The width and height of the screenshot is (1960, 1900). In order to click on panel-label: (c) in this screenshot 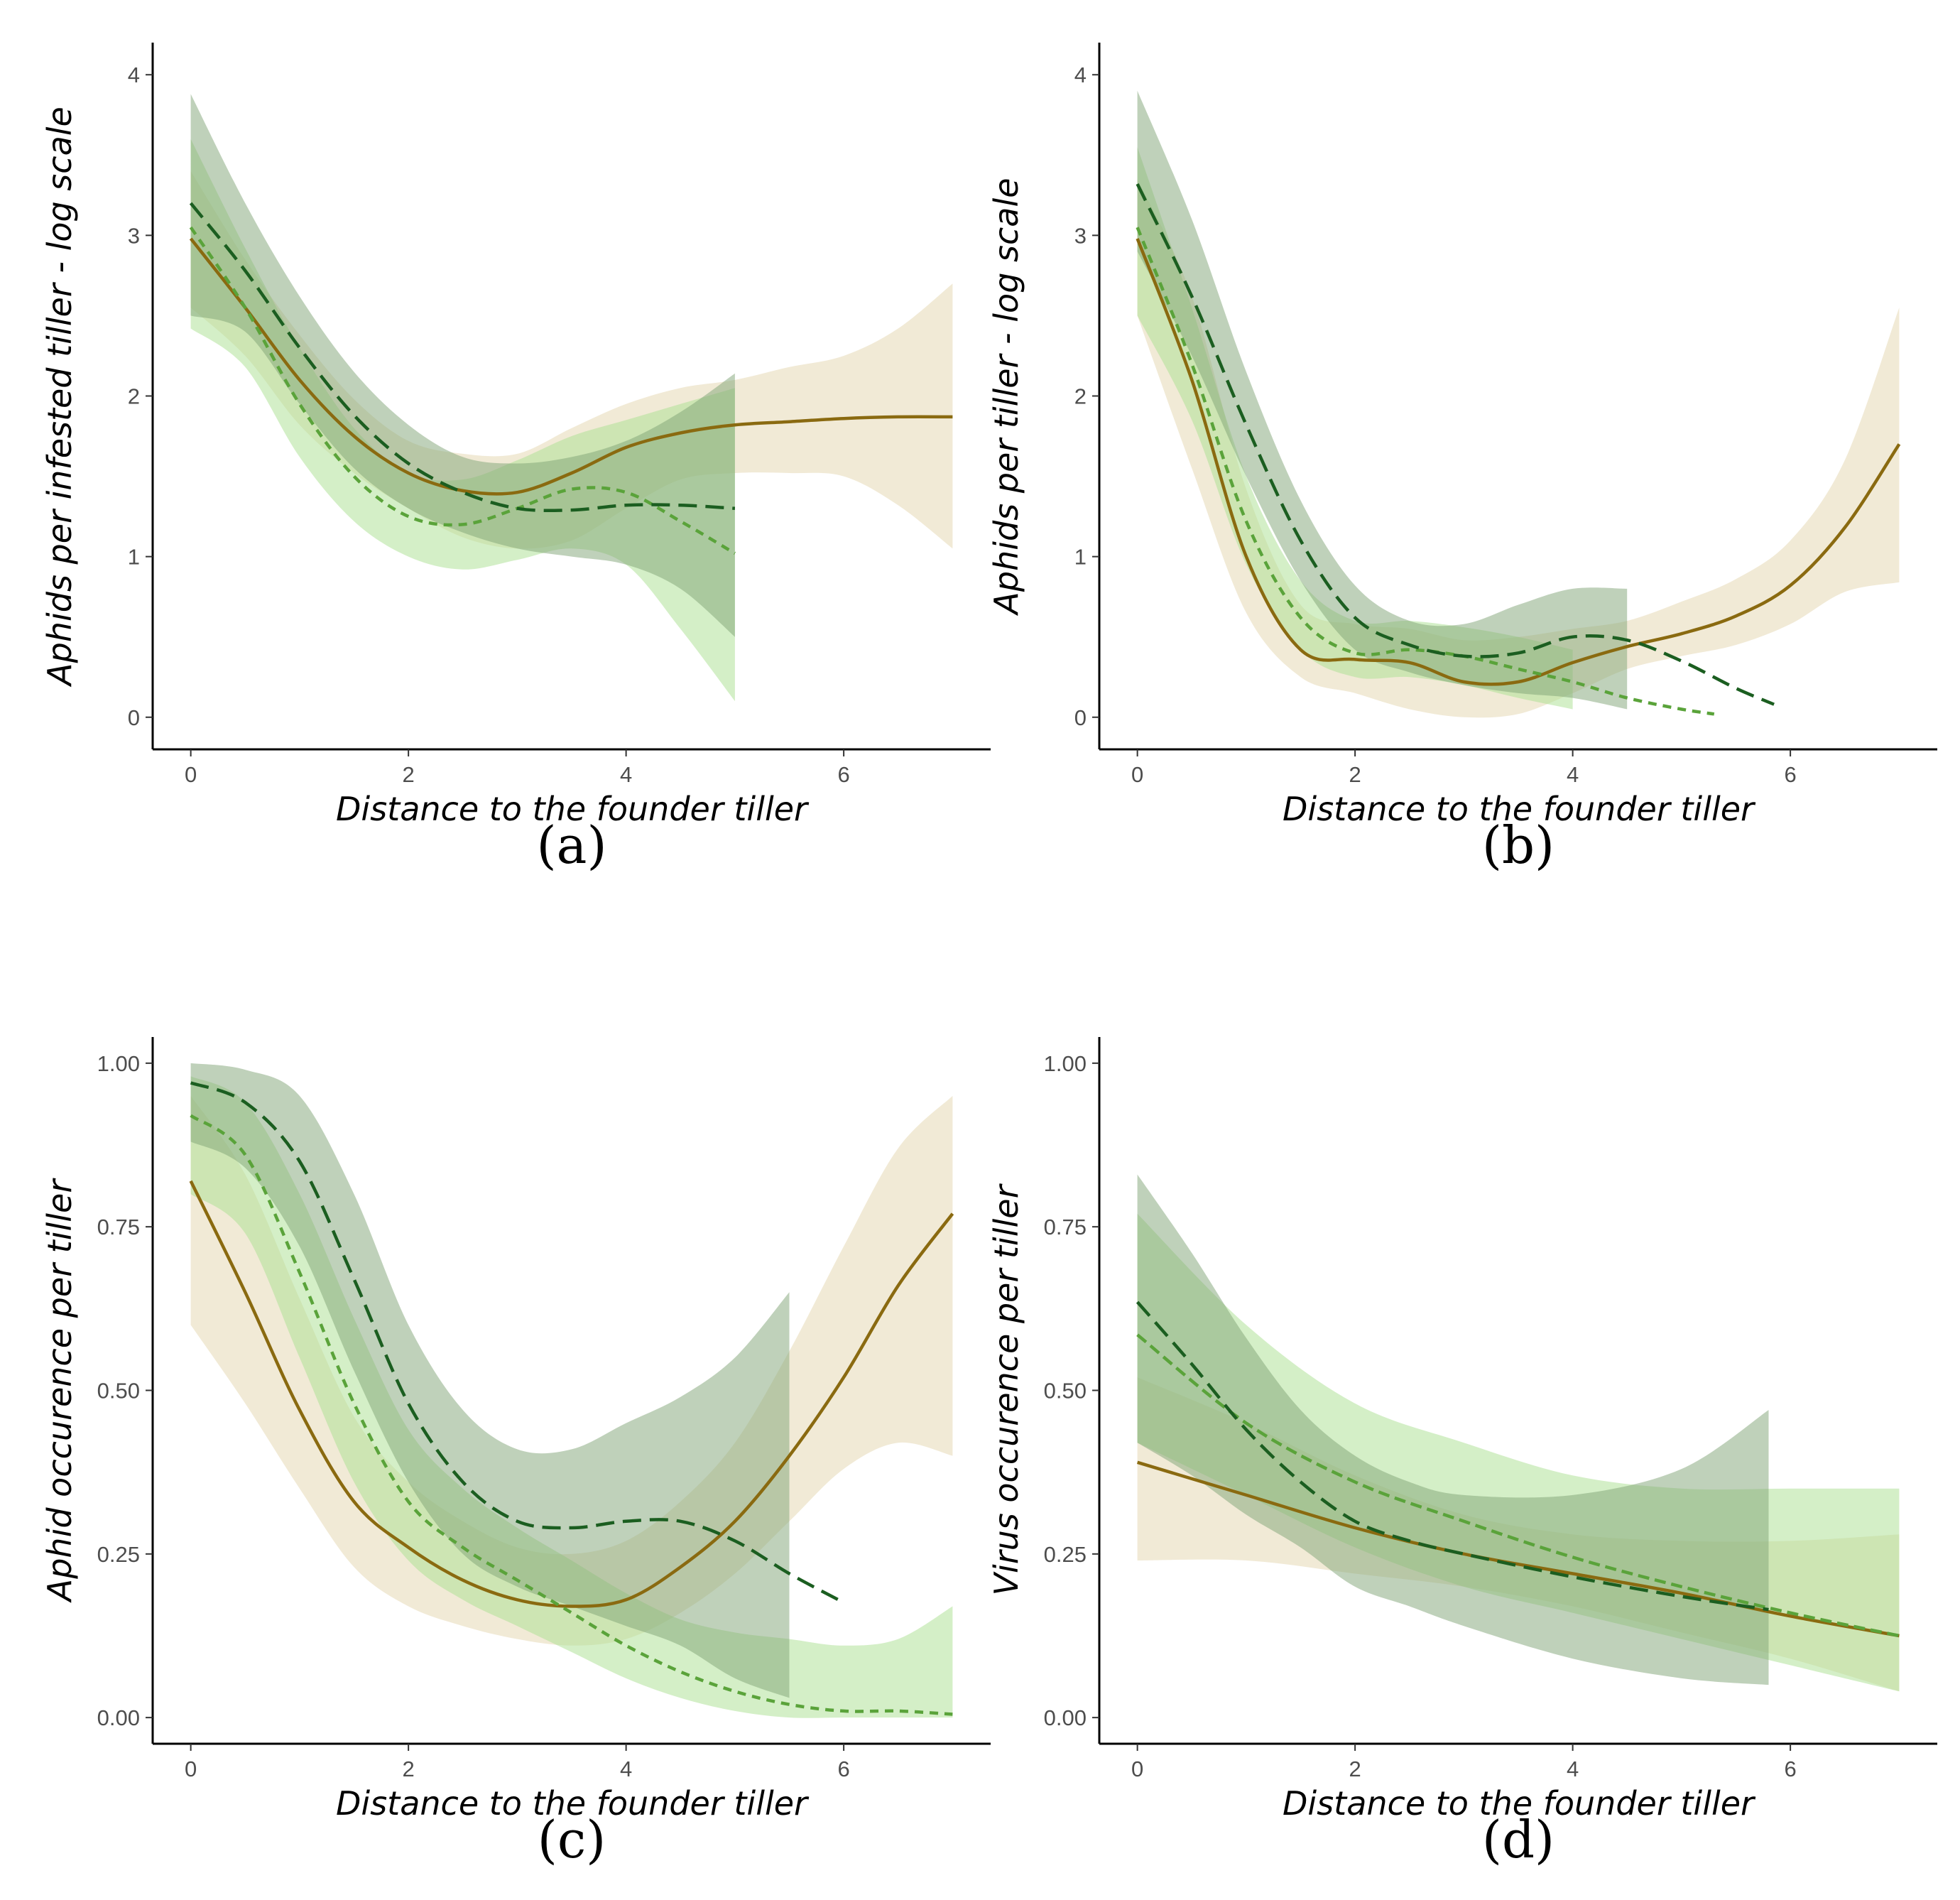, I will do `click(572, 1840)`.